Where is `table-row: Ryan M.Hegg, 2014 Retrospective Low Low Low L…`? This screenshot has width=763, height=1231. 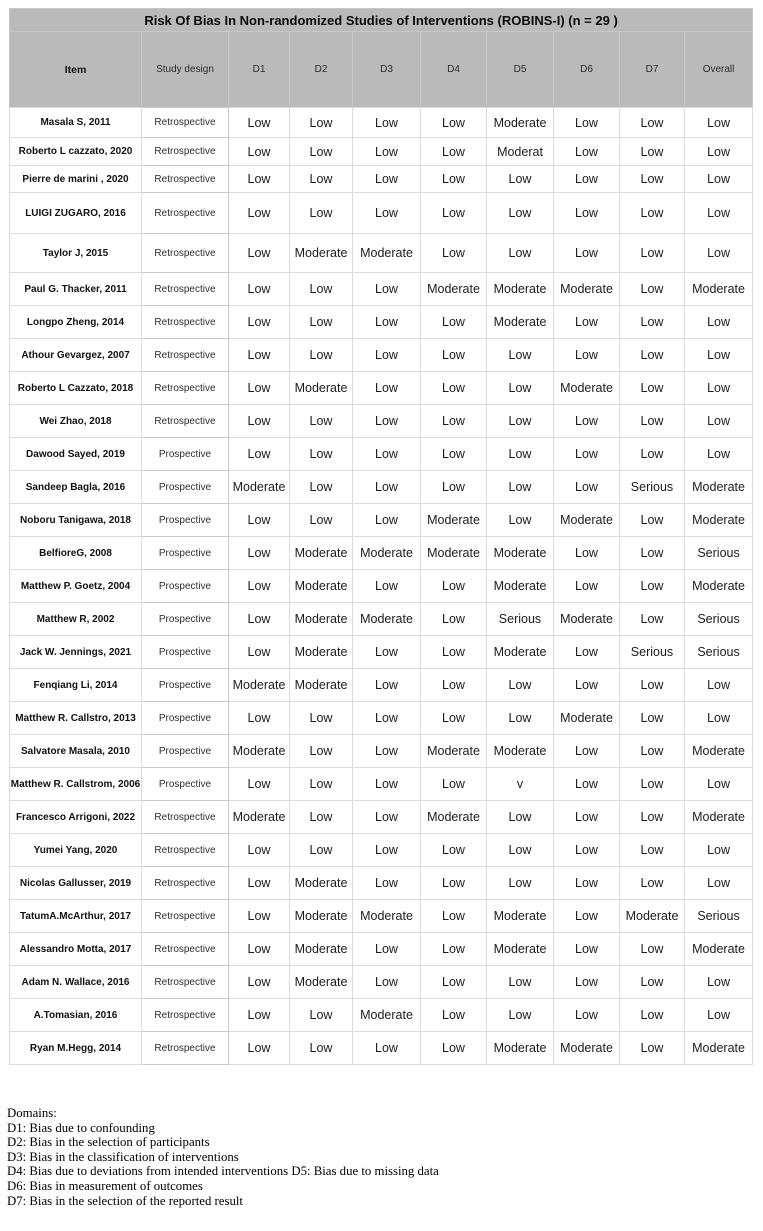
table-row: Ryan M.Hegg, 2014 Retrospective Low Low Low L… is located at coordinates (381, 1048).